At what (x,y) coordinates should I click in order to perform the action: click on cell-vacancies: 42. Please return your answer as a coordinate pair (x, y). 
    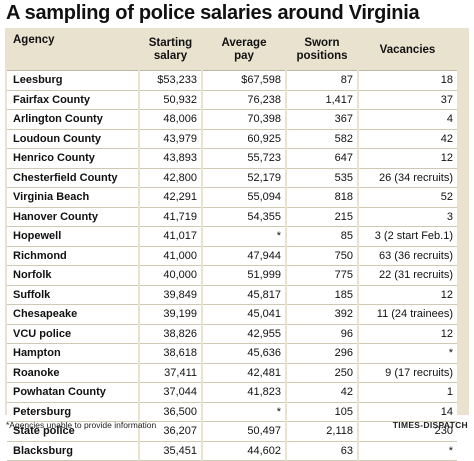
    Looking at the image, I should click on (407, 139).